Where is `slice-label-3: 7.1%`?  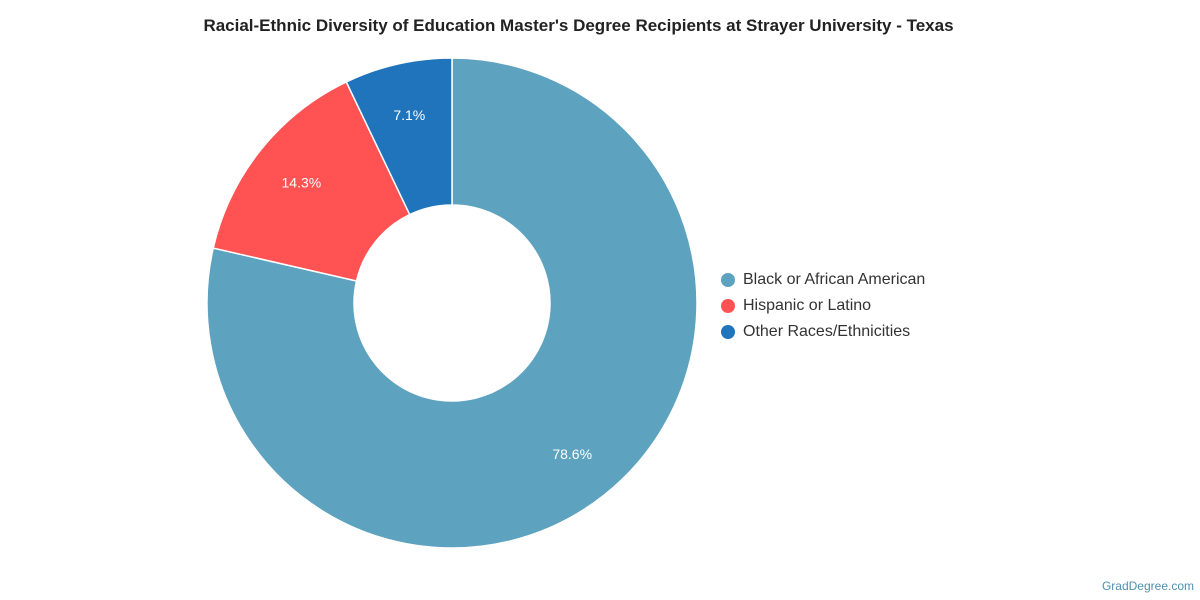 slice-label-3: 7.1% is located at coordinates (409, 115).